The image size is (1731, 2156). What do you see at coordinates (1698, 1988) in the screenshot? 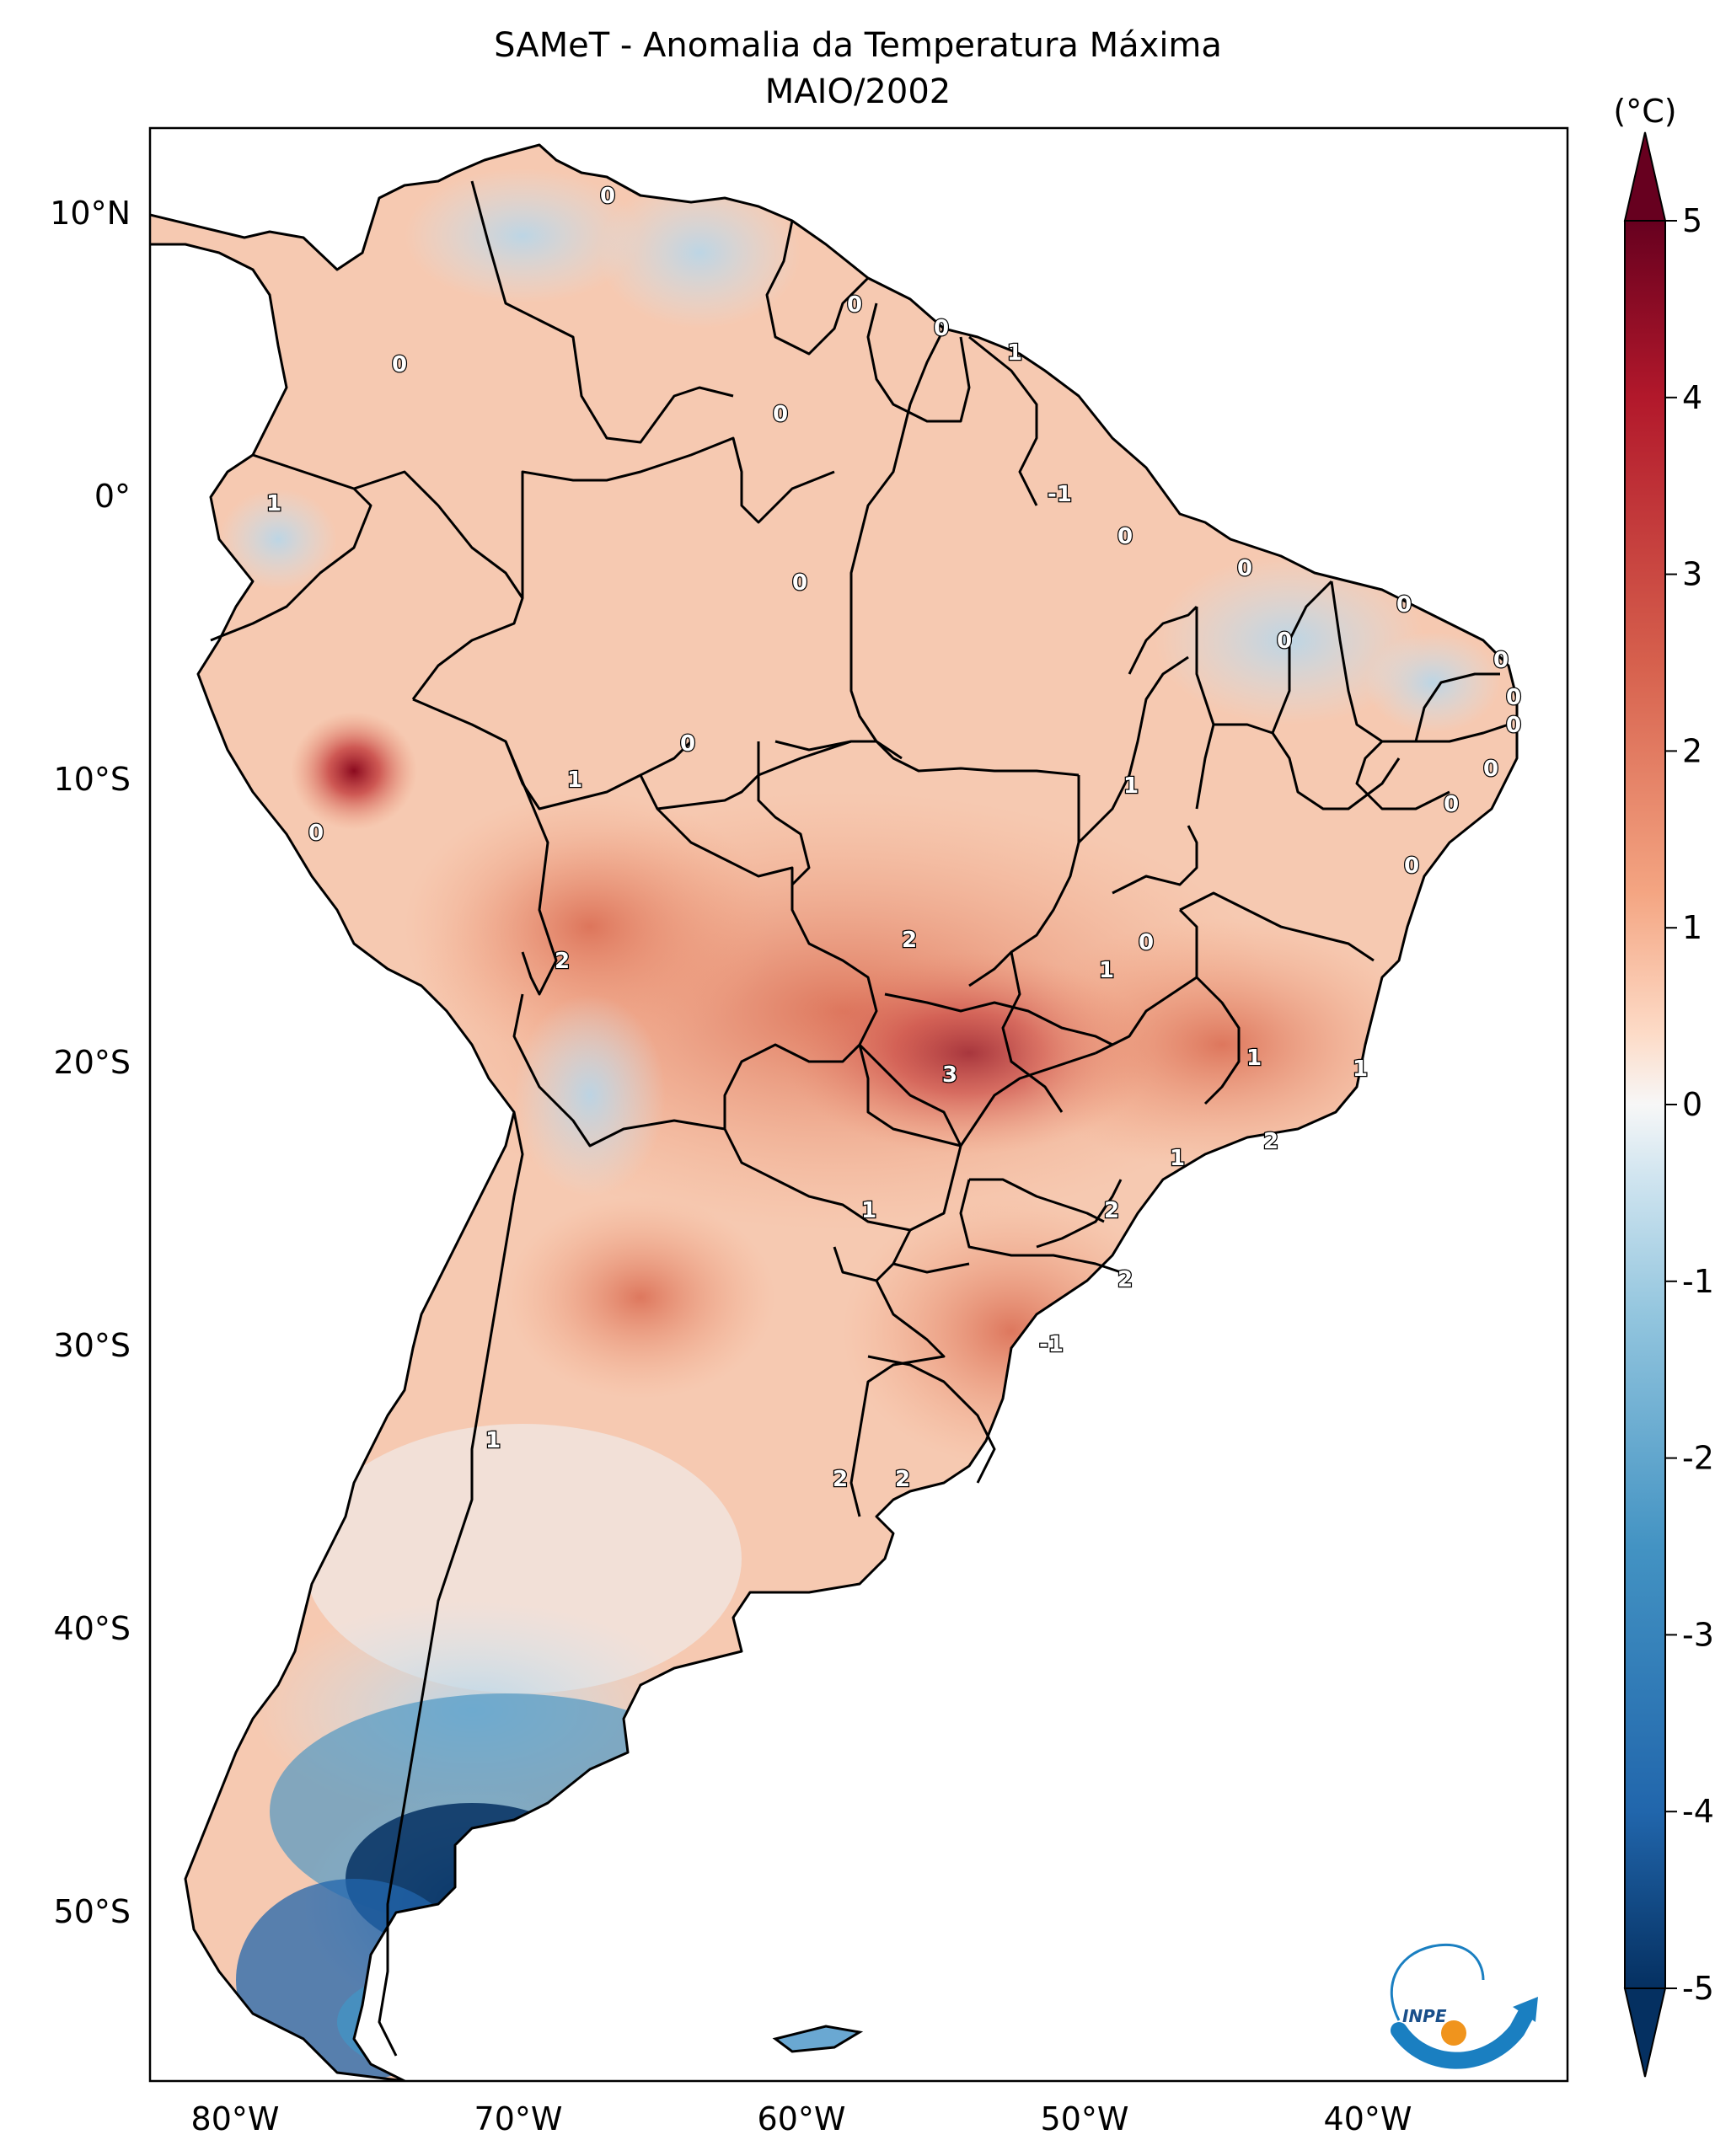
I see `colorbar-tick-label: -5` at bounding box center [1698, 1988].